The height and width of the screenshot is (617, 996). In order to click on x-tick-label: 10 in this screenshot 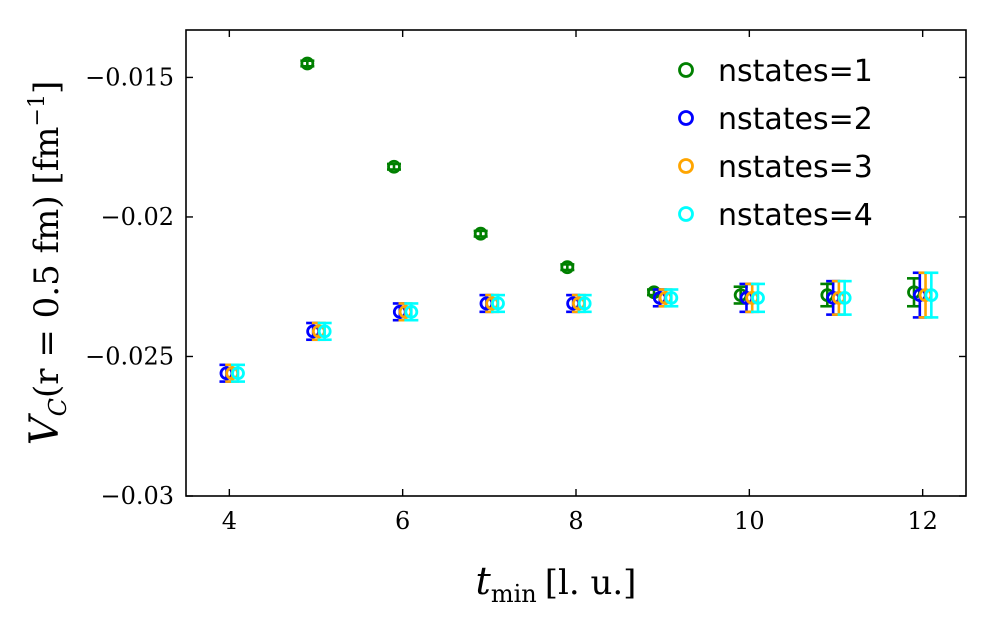, I will do `click(749, 521)`.